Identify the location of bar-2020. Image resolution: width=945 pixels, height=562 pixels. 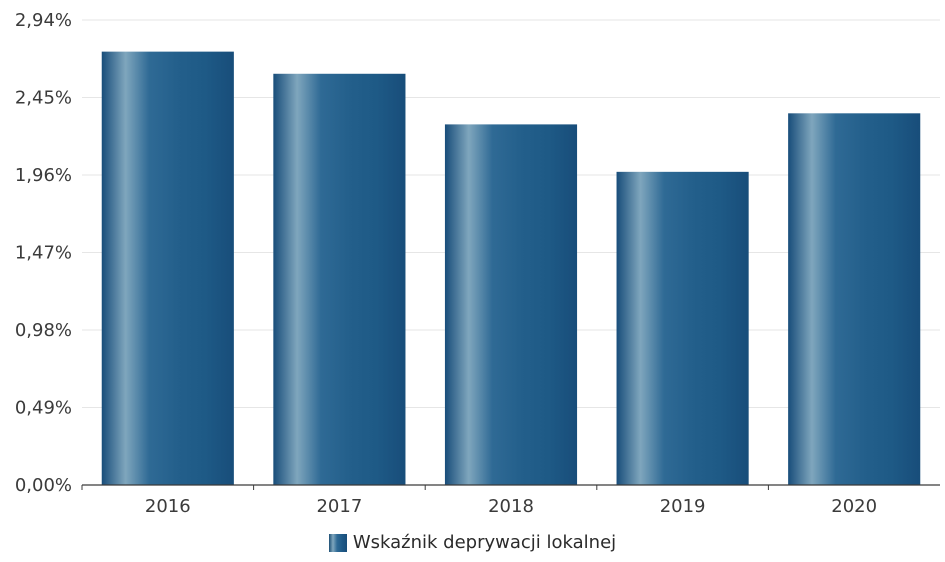
(854, 299).